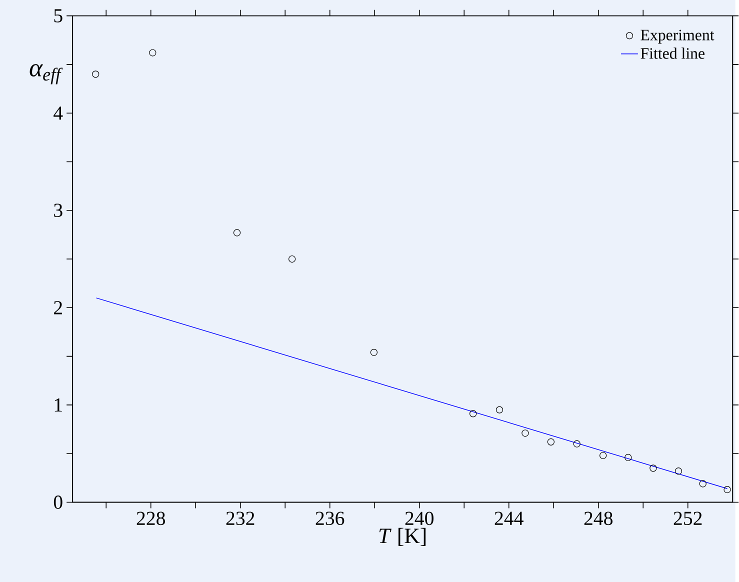  I want to click on y-axis-title: α$_{eff}$, so click(46, 74).